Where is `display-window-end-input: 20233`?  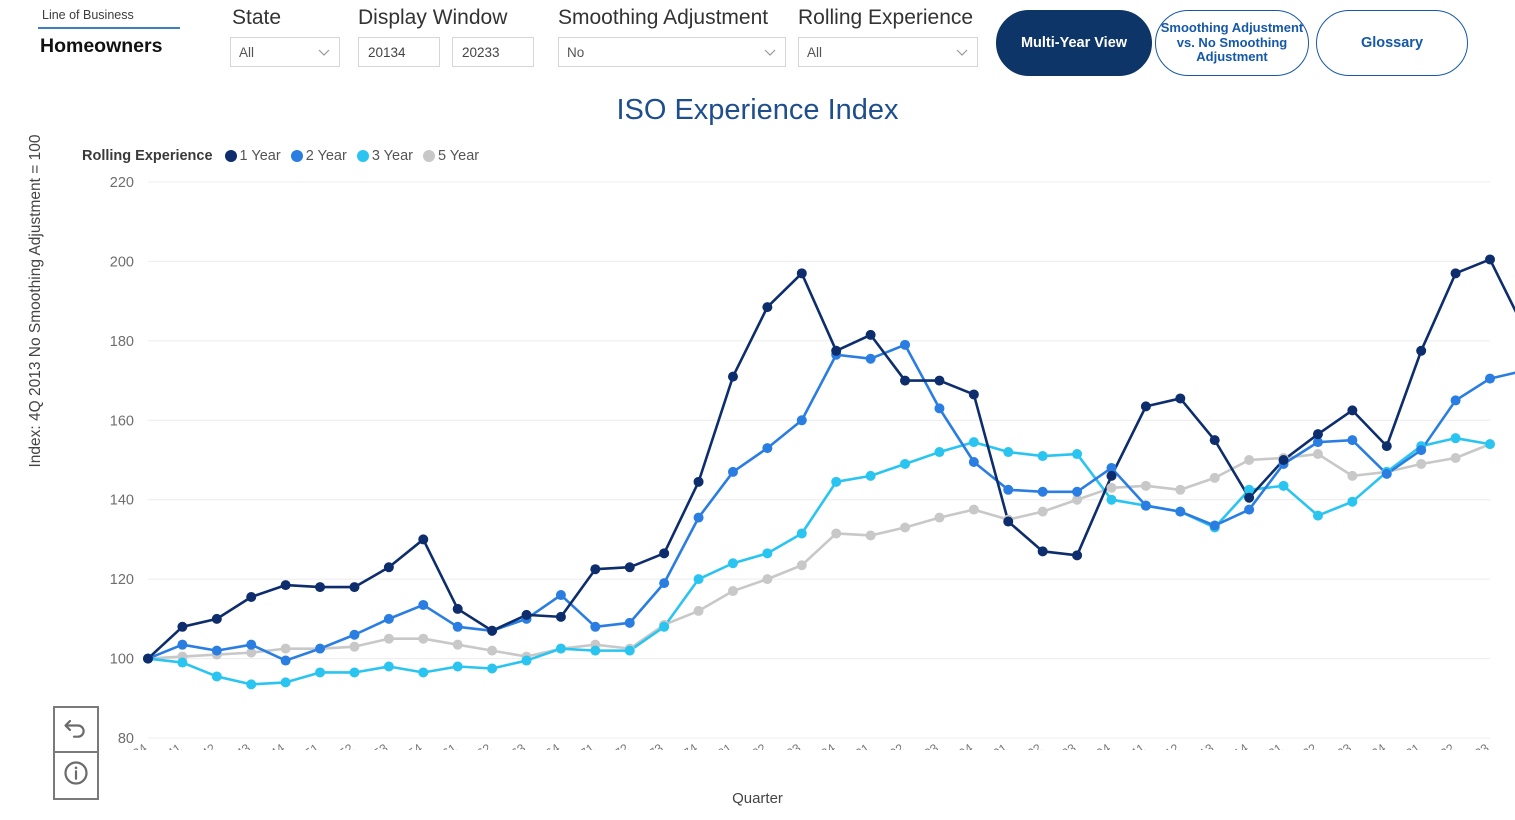 display-window-end-input: 20233 is located at coordinates (493, 52).